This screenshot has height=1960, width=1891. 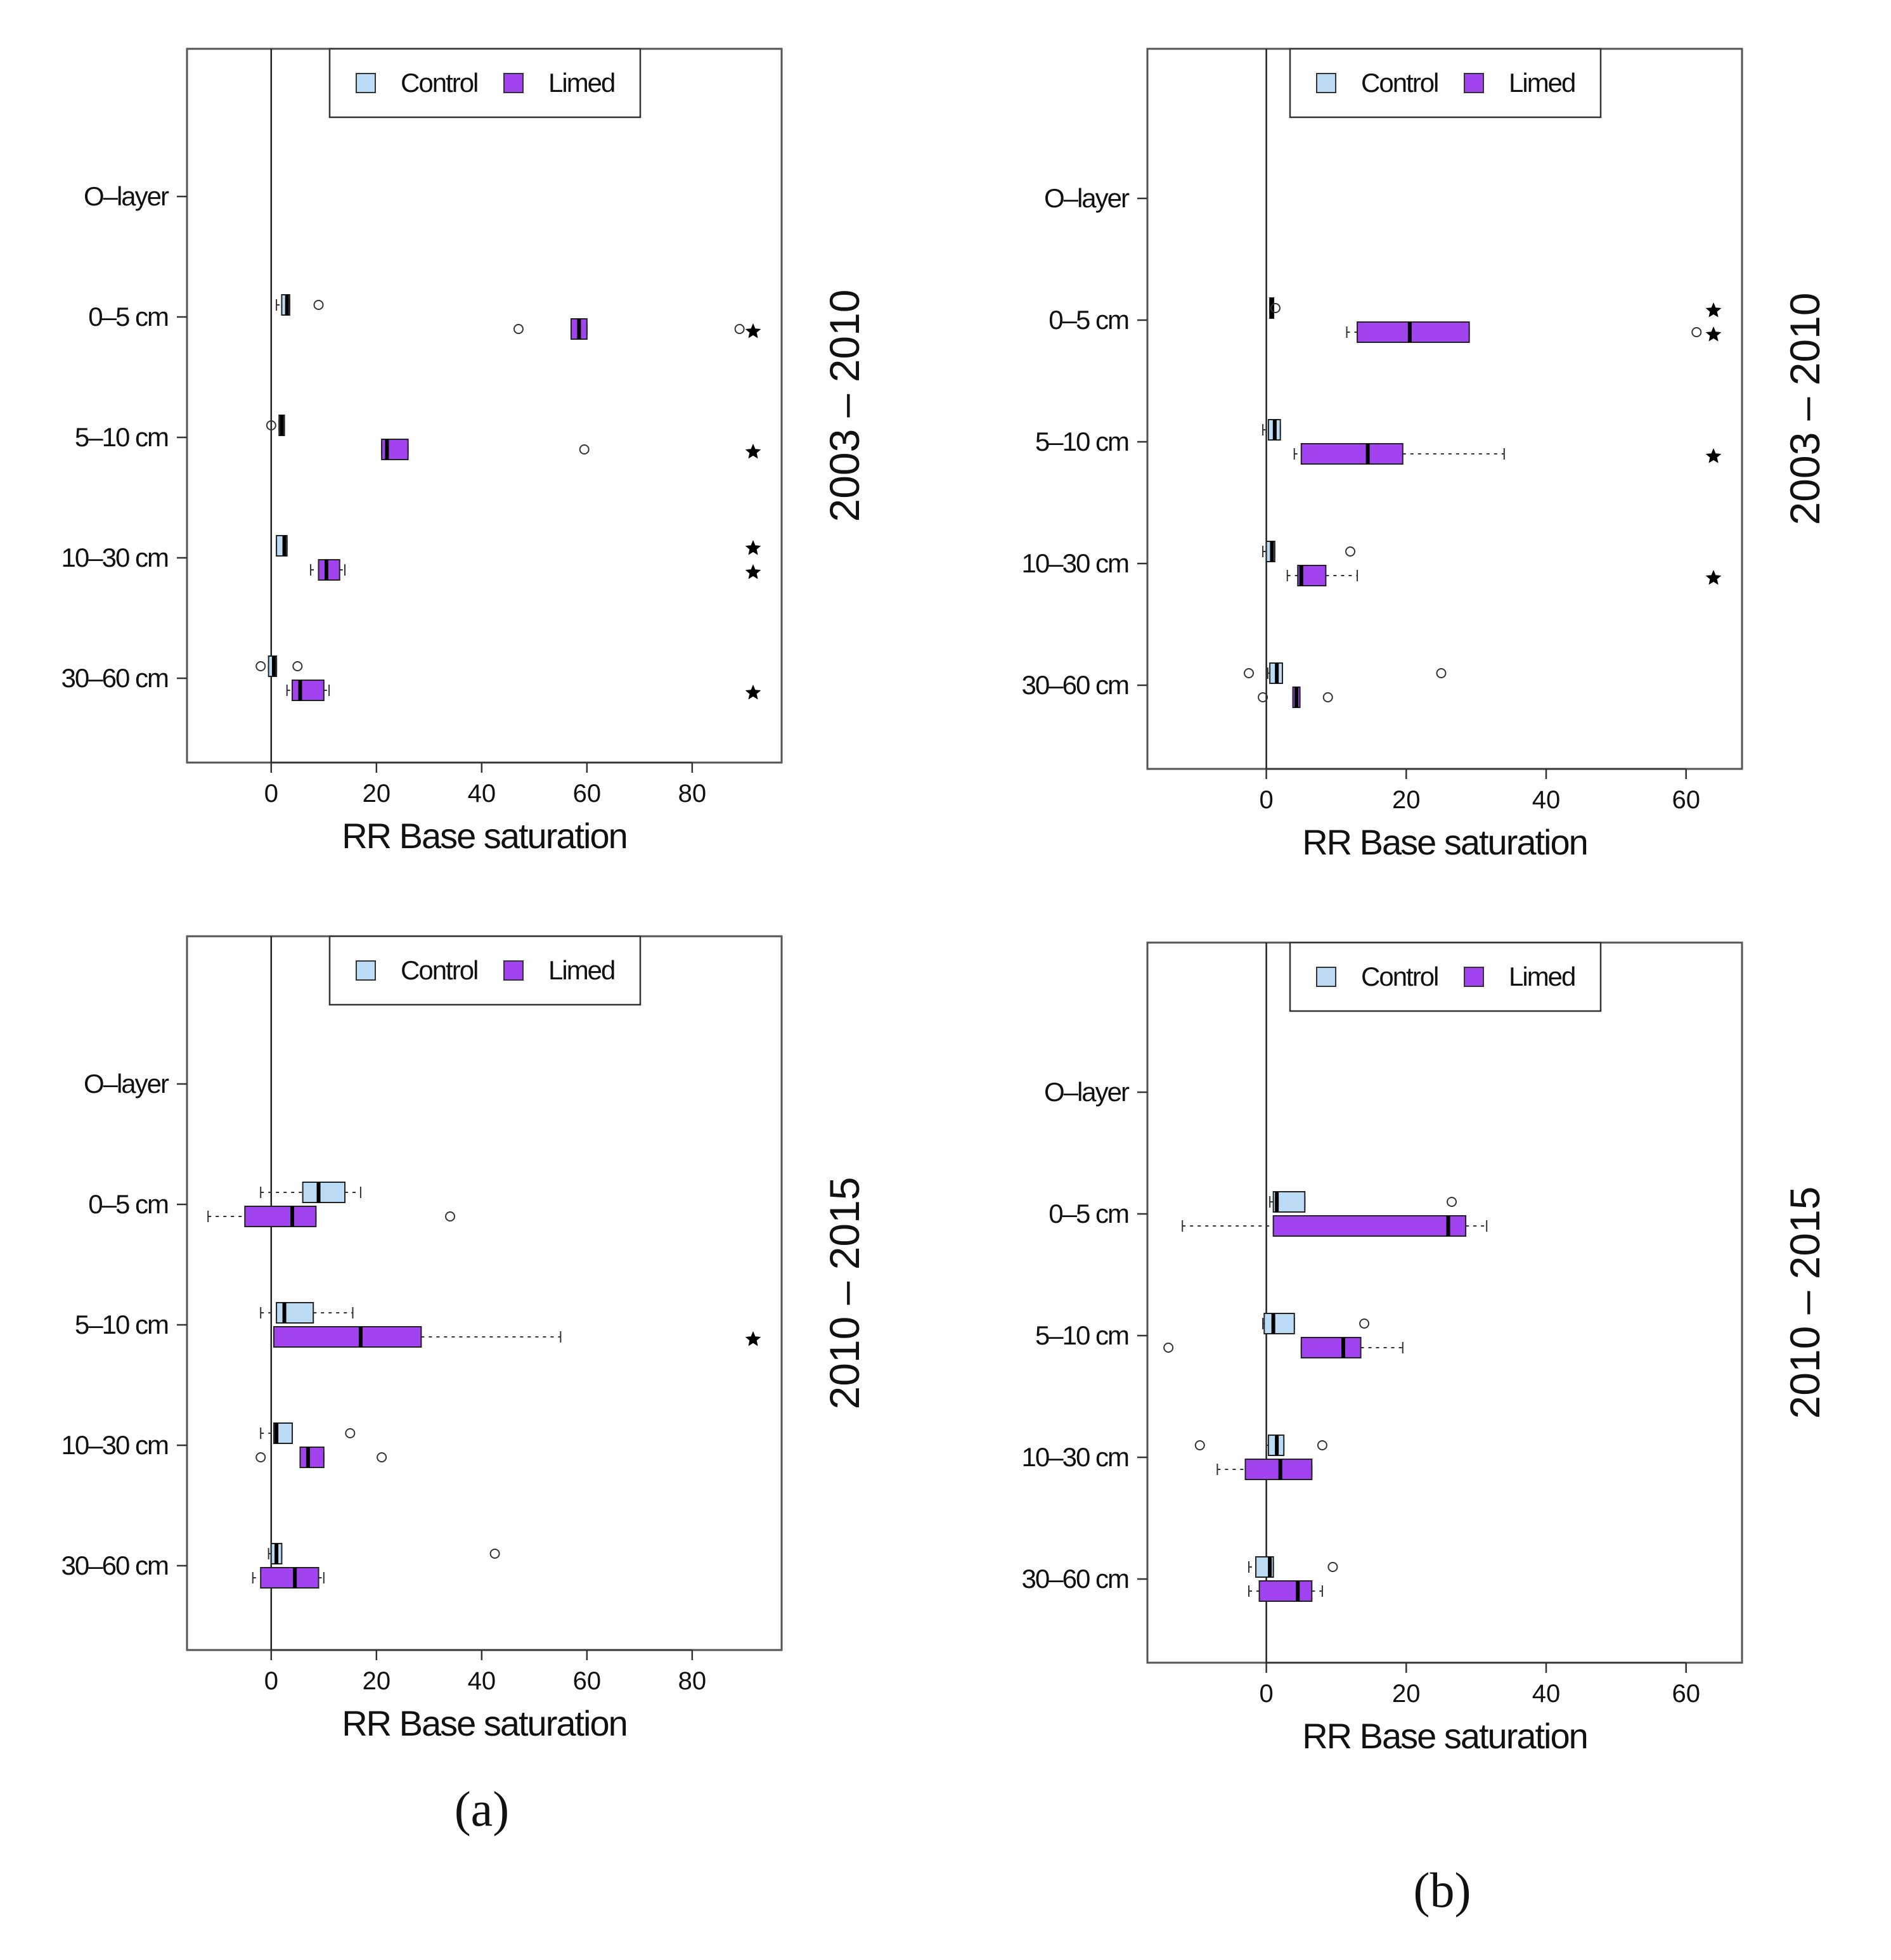 I want to click on chart-2-legend-label-control: Control, so click(x=1399, y=83).